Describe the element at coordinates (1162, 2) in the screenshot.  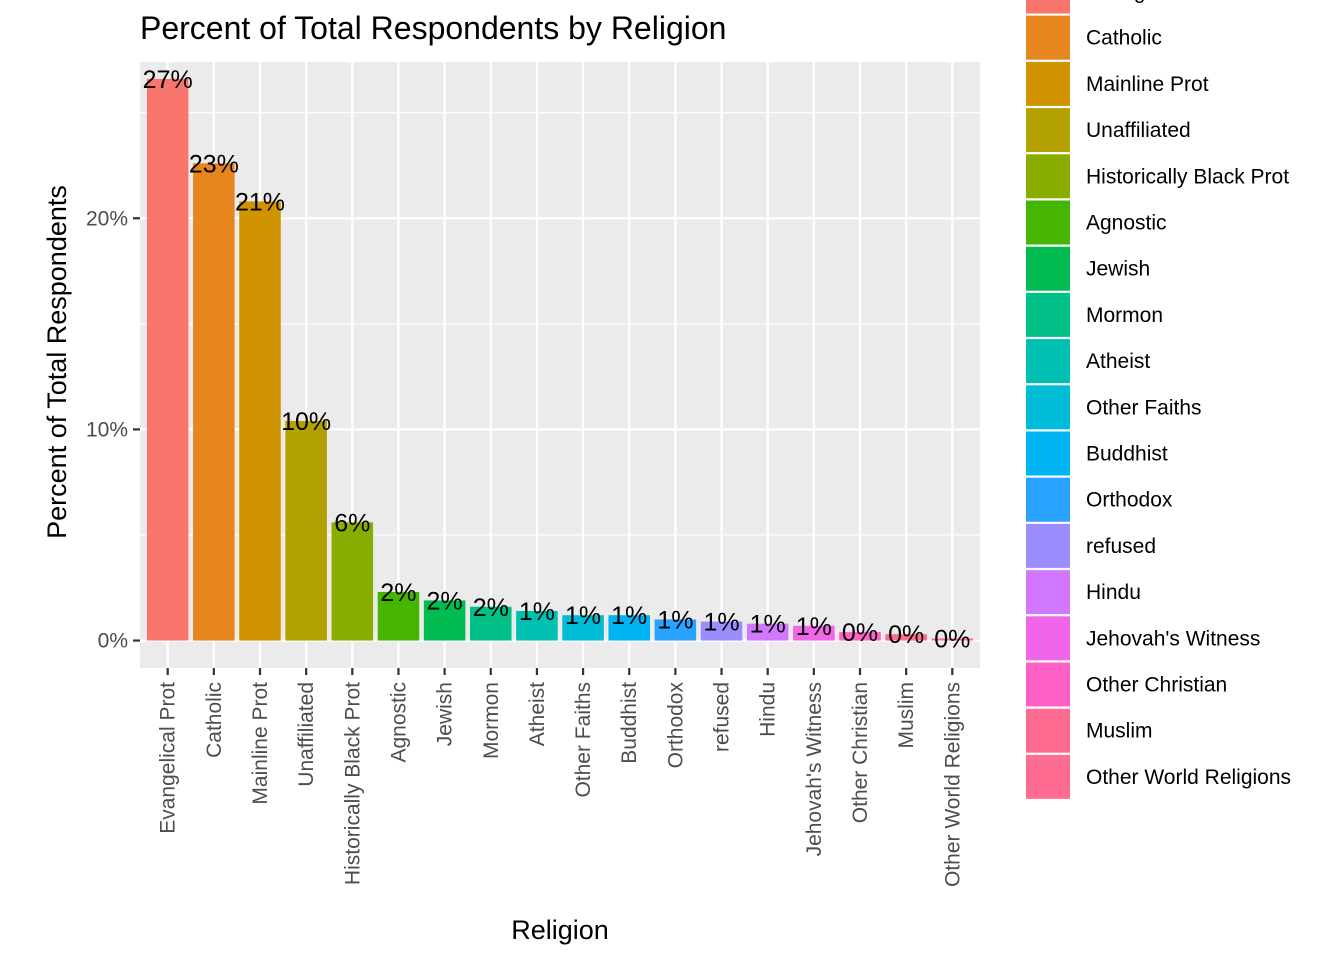
I see `legend-label: Evangelical Prot` at that location.